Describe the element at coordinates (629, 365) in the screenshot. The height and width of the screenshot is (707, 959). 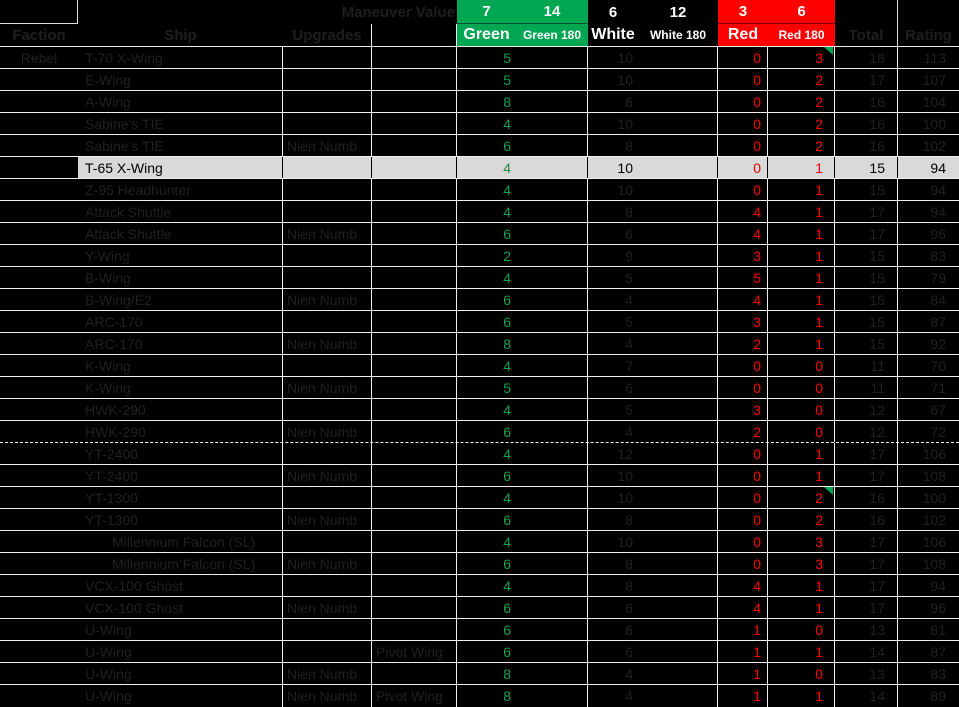
I see `cell-white: 7` at that location.